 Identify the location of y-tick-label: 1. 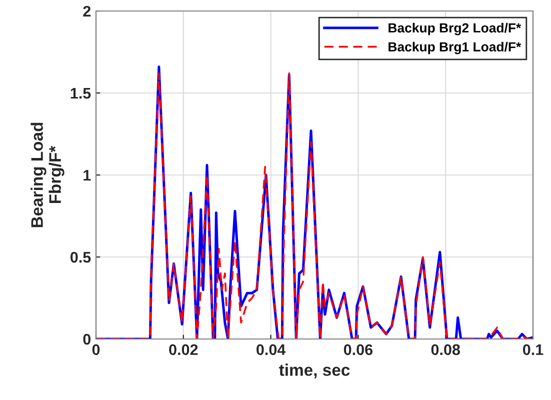
(87, 175).